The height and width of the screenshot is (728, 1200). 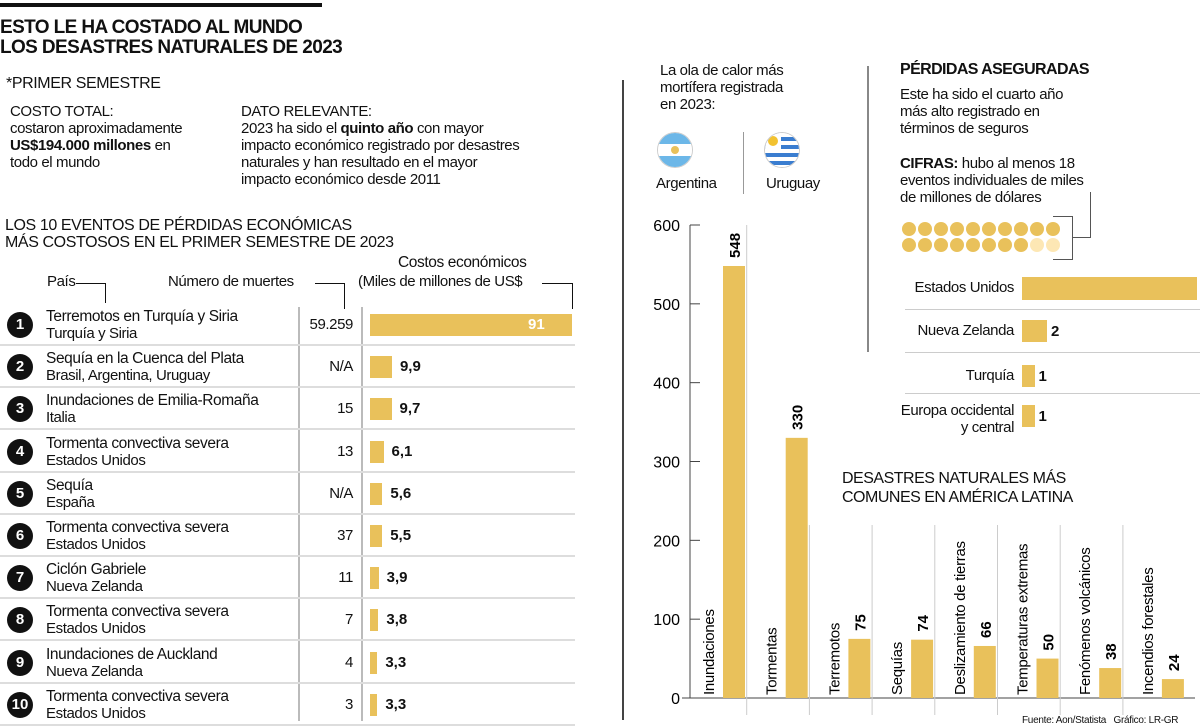 What do you see at coordinates (675, 150) in the screenshot?
I see `argentina-flag-icon` at bounding box center [675, 150].